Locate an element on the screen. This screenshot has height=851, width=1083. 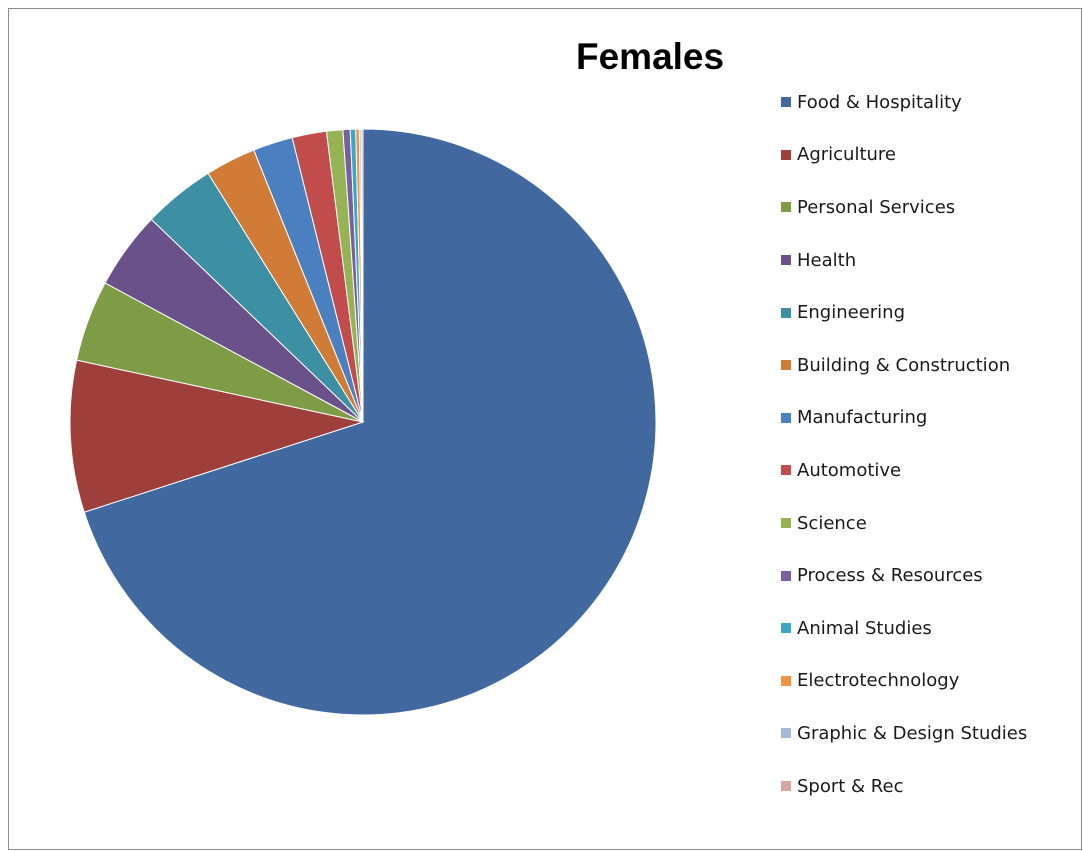
legend-label: Manufacturing is located at coordinates (862, 418).